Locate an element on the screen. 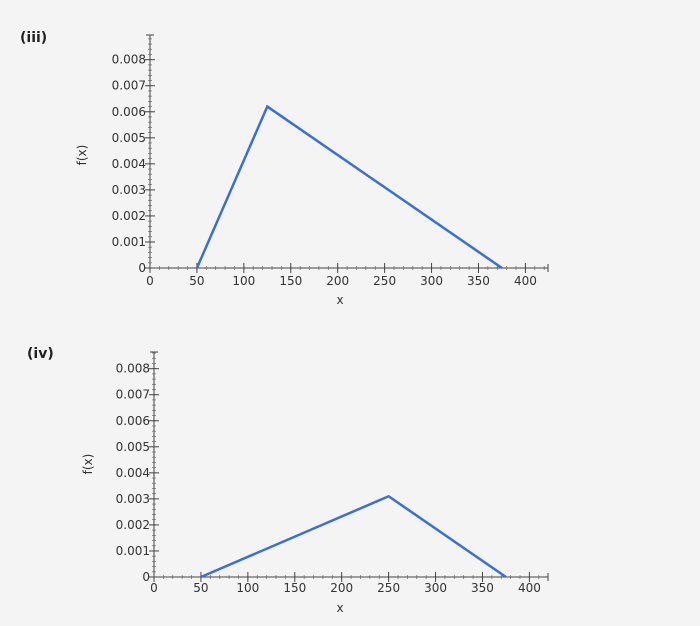 The width and height of the screenshot is (700, 626). y-tick-label-iv: 0 is located at coordinates (146, 577).